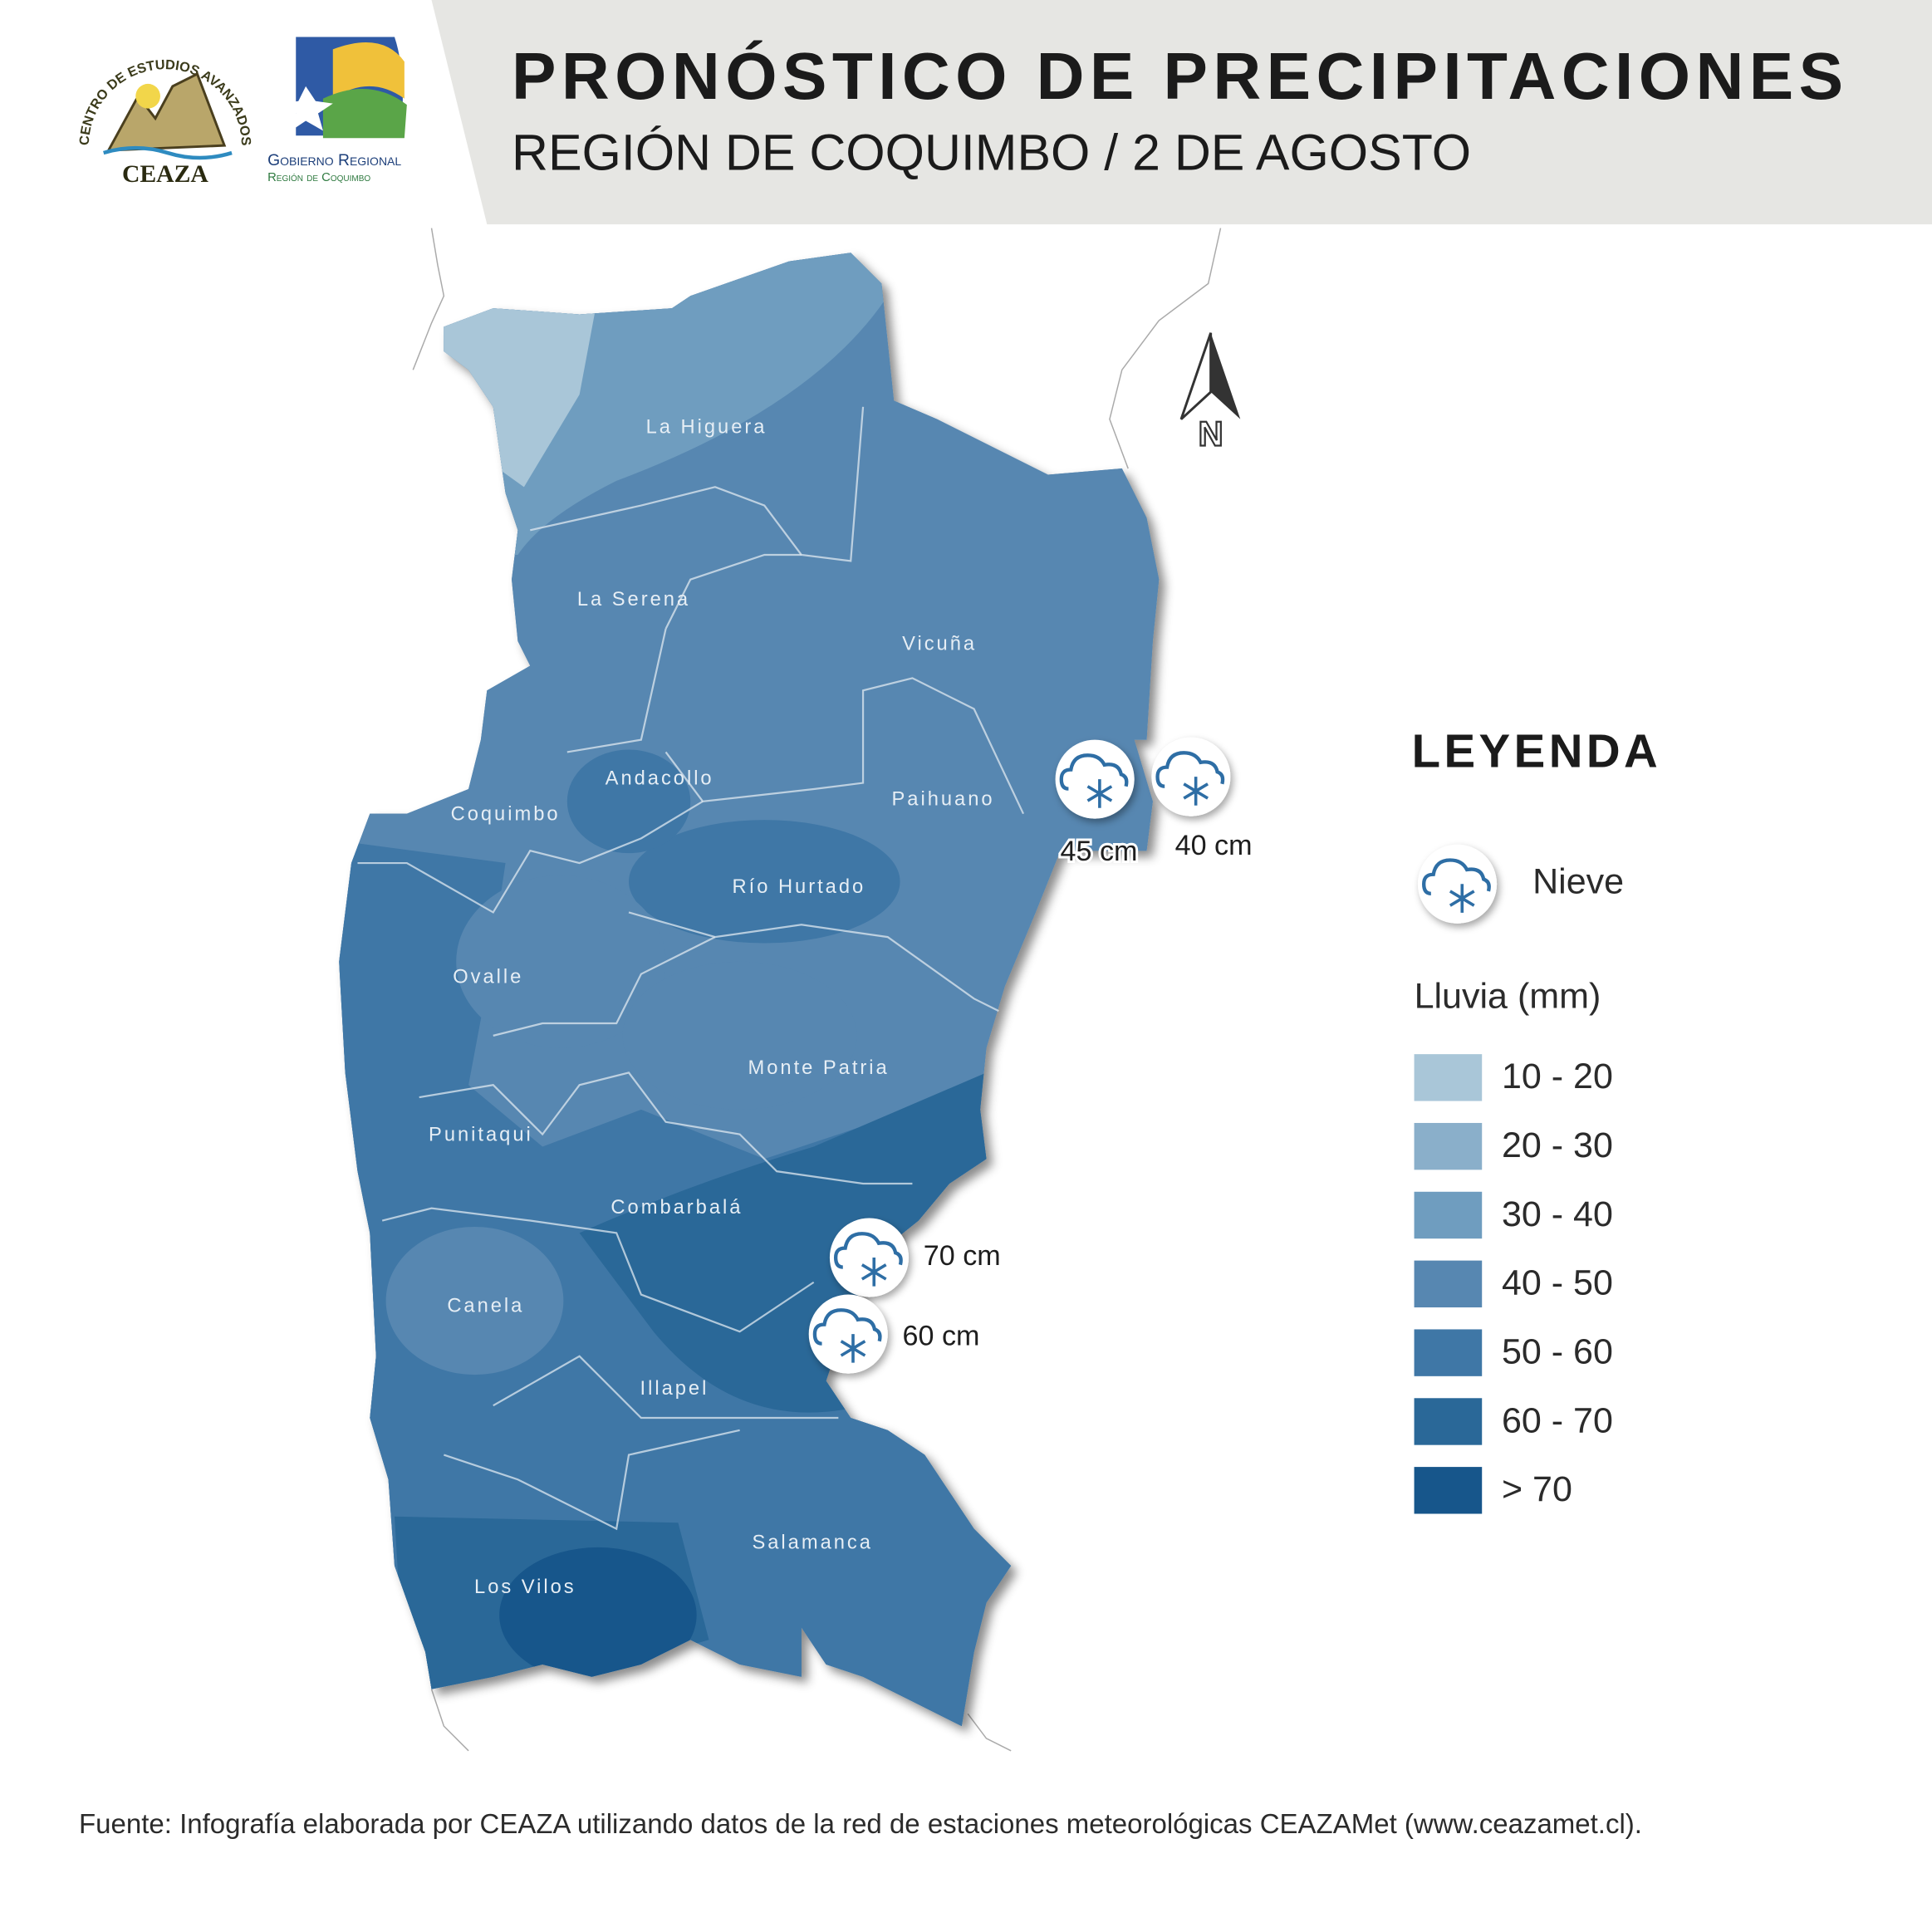 This screenshot has height=1932, width=1932. I want to click on commune-label: Andacollo, so click(660, 778).